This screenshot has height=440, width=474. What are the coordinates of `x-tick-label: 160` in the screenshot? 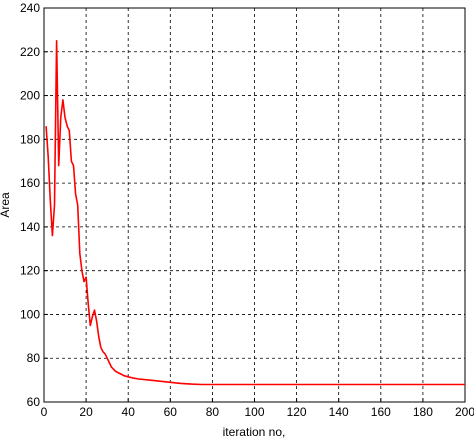 It's located at (381, 412).